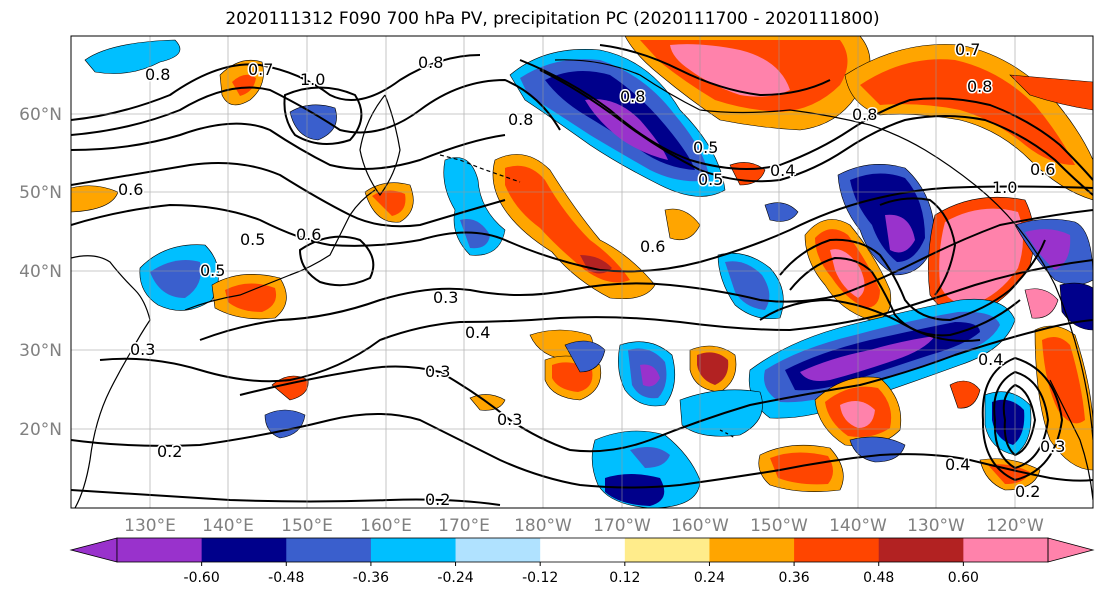 This screenshot has height=601, width=1105. I want to click on colorbar-extend-max, so click(1071, 550).